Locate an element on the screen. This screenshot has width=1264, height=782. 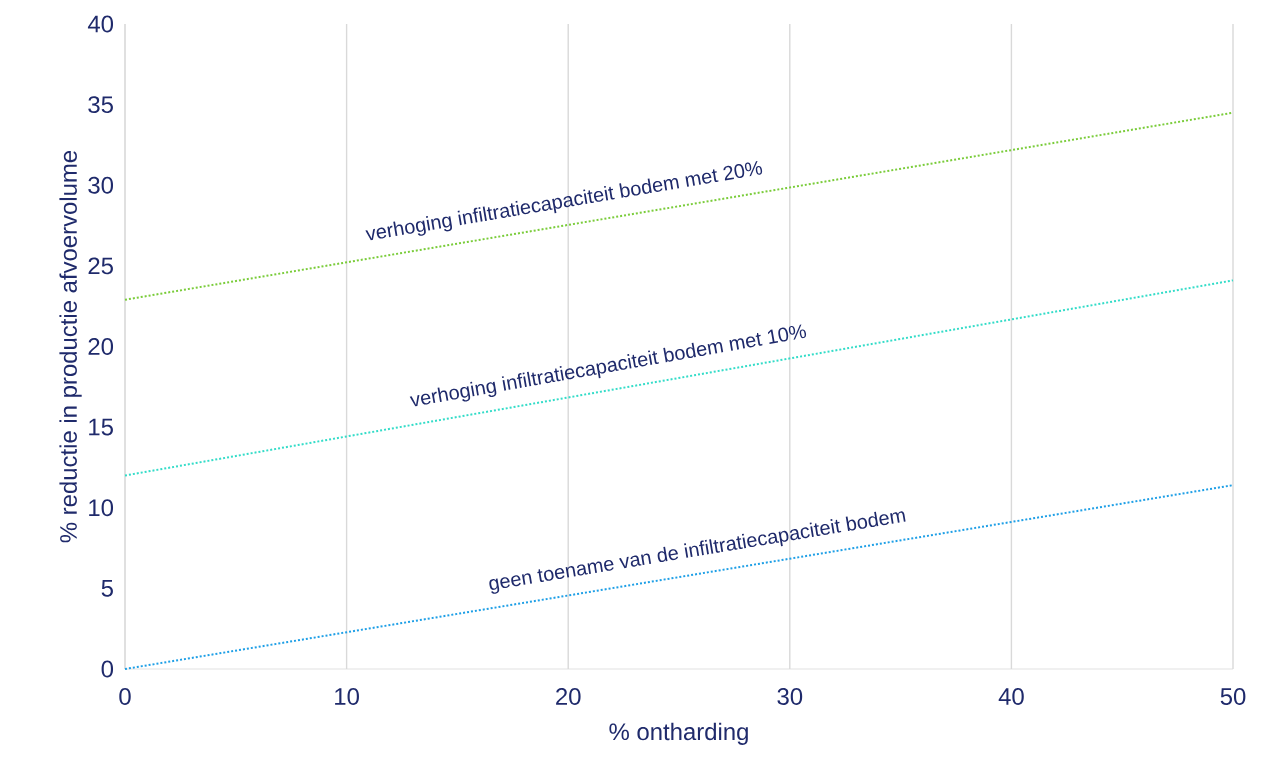
y-tick-label: 30 is located at coordinates (101, 185).